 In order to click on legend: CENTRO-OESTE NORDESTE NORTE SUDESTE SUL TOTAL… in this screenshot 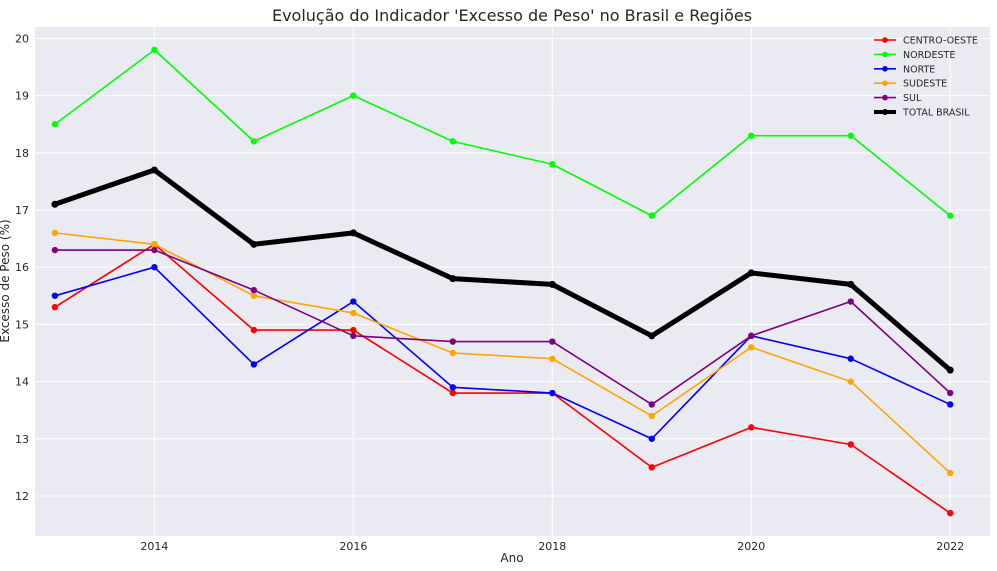, I will do `click(926, 77)`.